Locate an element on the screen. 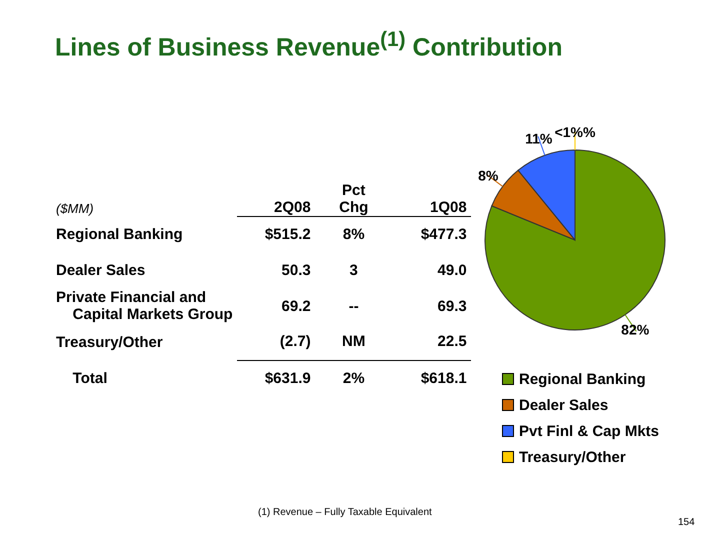 This screenshot has height=540, width=720. text: 2Q08 is located at coordinates (275, 194).